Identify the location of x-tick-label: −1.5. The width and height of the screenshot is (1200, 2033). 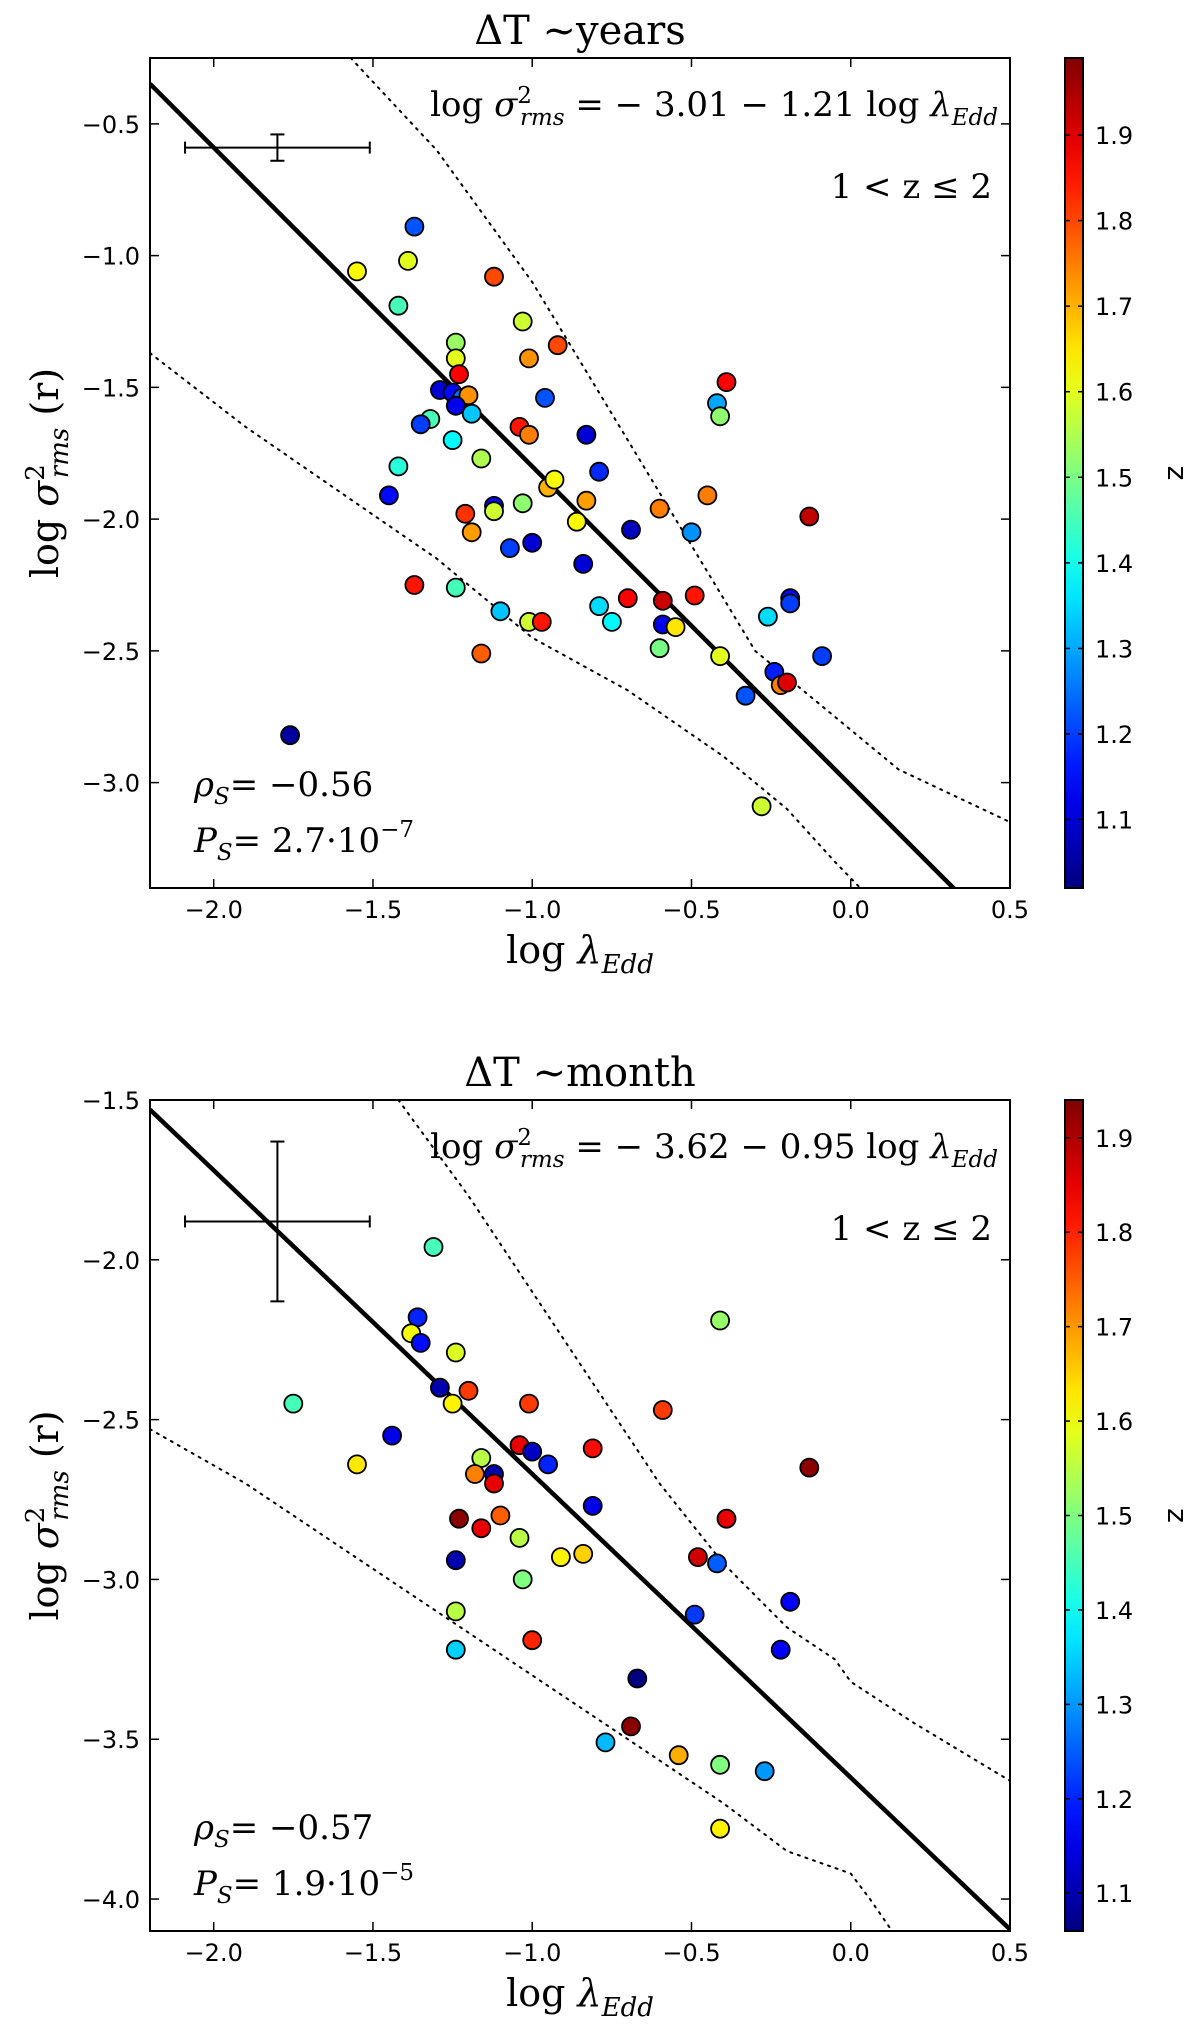
(373, 910).